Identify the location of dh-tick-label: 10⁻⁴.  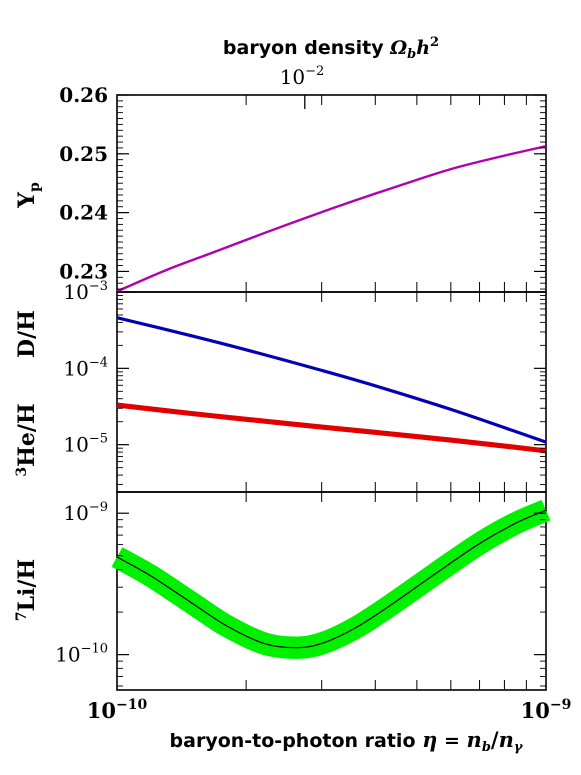
(85, 367).